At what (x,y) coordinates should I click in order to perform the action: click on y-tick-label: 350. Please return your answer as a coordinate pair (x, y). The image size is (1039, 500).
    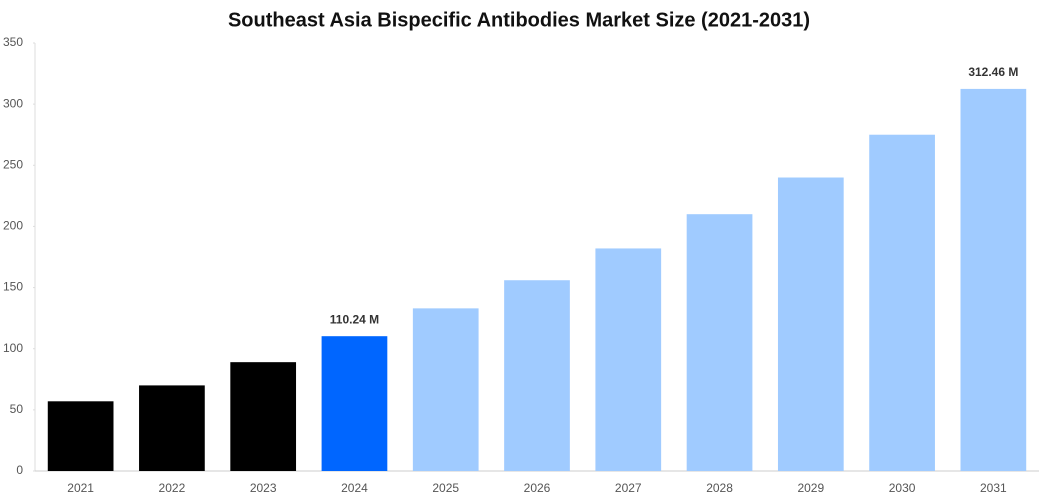
    Looking at the image, I should click on (13, 42).